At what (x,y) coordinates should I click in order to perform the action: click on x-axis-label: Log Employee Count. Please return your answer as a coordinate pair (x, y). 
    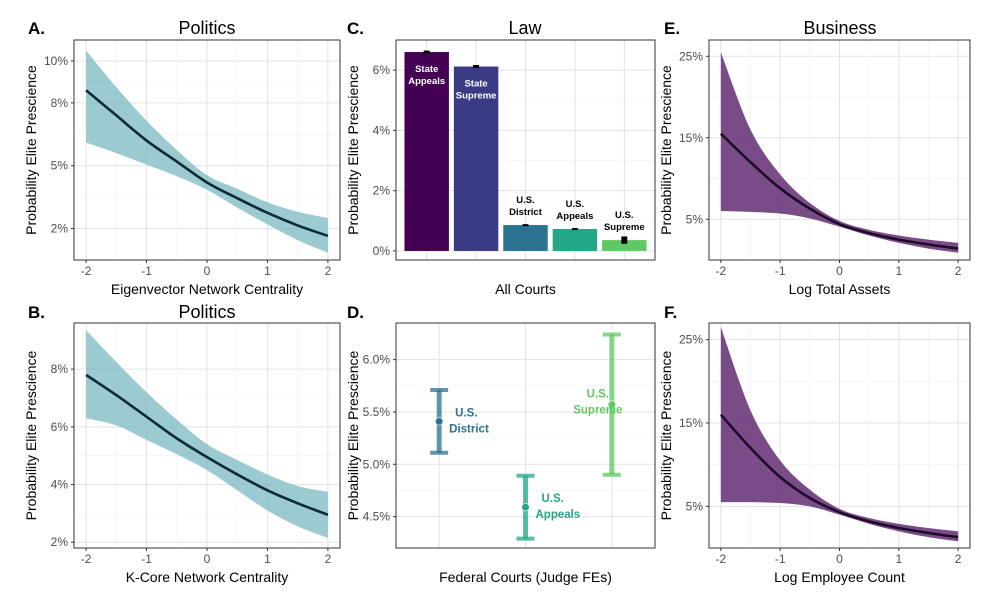
    Looking at the image, I should click on (839, 577).